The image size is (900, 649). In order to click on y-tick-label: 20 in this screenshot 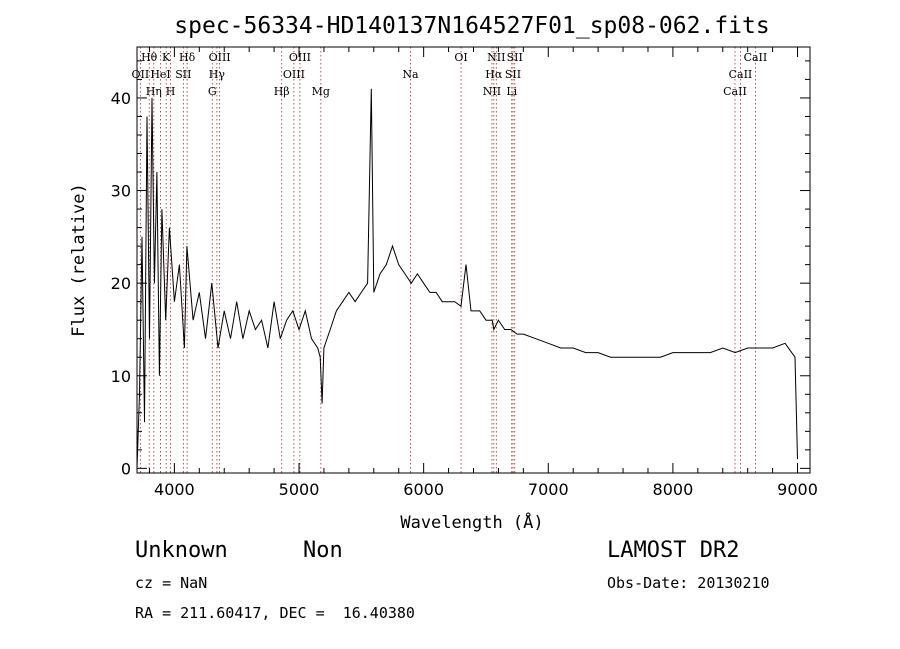, I will do `click(121, 283)`.